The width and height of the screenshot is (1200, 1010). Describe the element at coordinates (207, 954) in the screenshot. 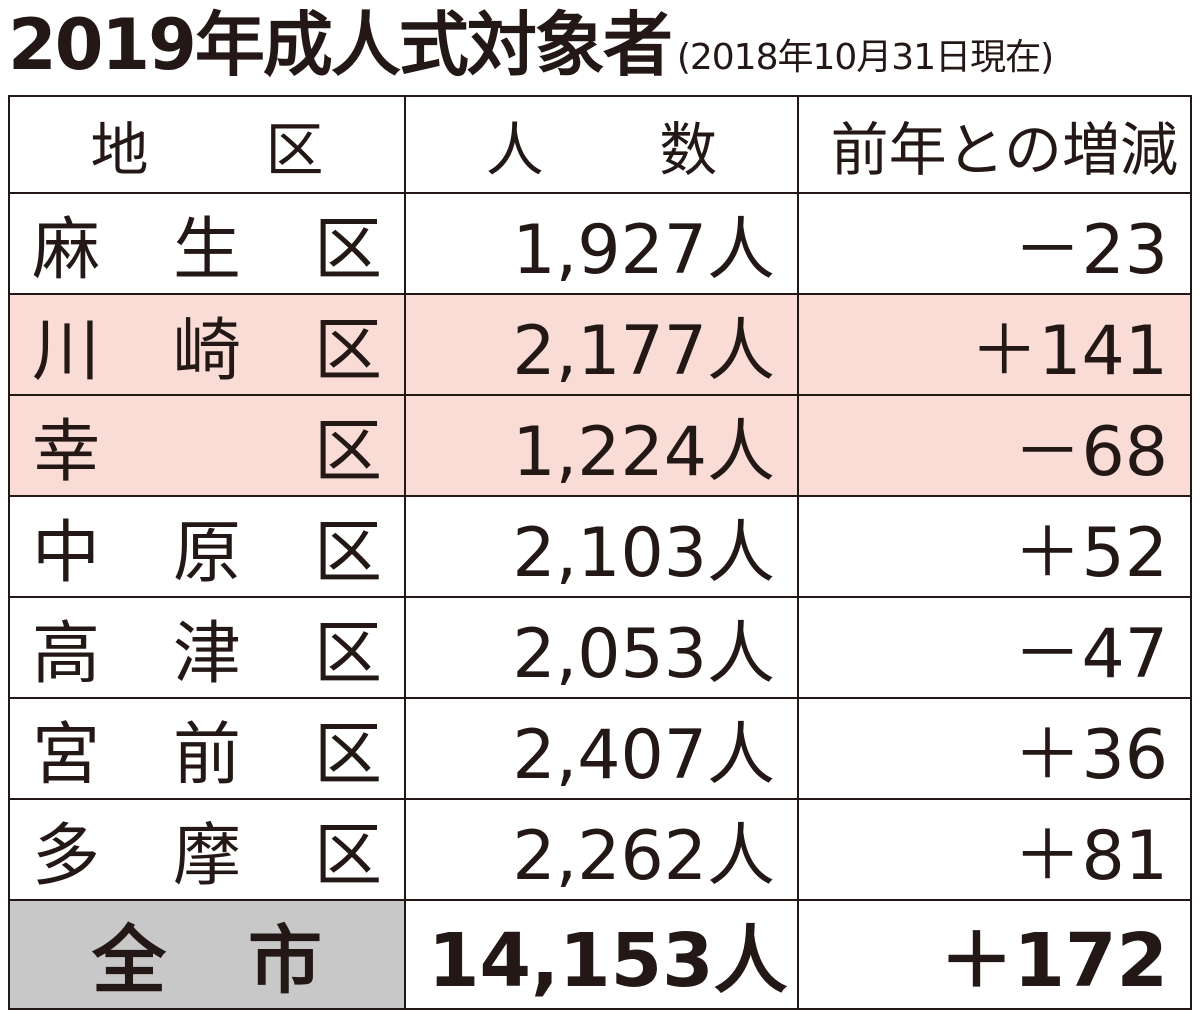

I see `district-cell: 全市` at that location.